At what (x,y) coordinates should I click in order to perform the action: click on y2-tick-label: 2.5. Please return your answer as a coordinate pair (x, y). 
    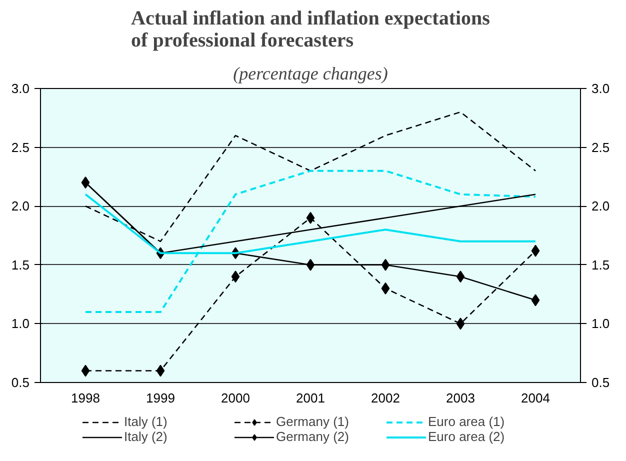
    Looking at the image, I should click on (601, 147).